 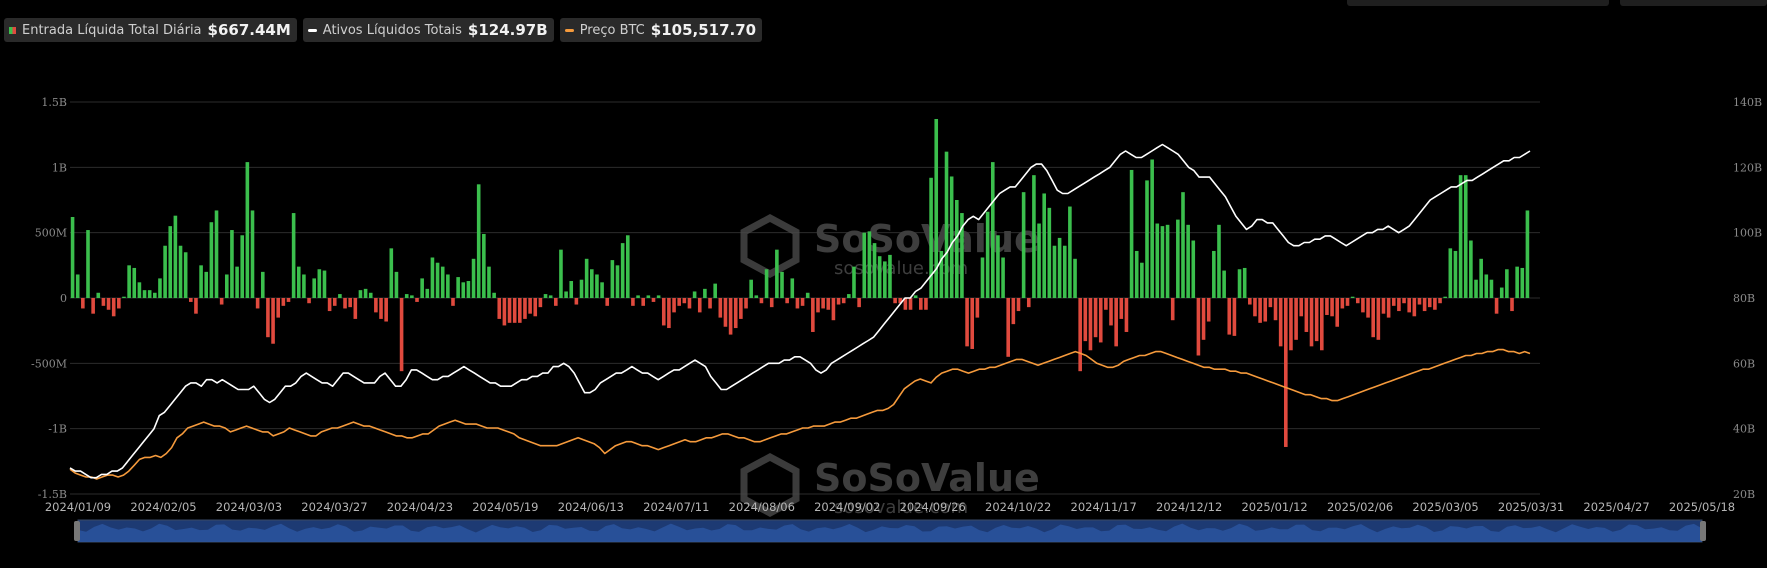 What do you see at coordinates (52, 494) in the screenshot?
I see `y-left-tick-label: -1.5B` at bounding box center [52, 494].